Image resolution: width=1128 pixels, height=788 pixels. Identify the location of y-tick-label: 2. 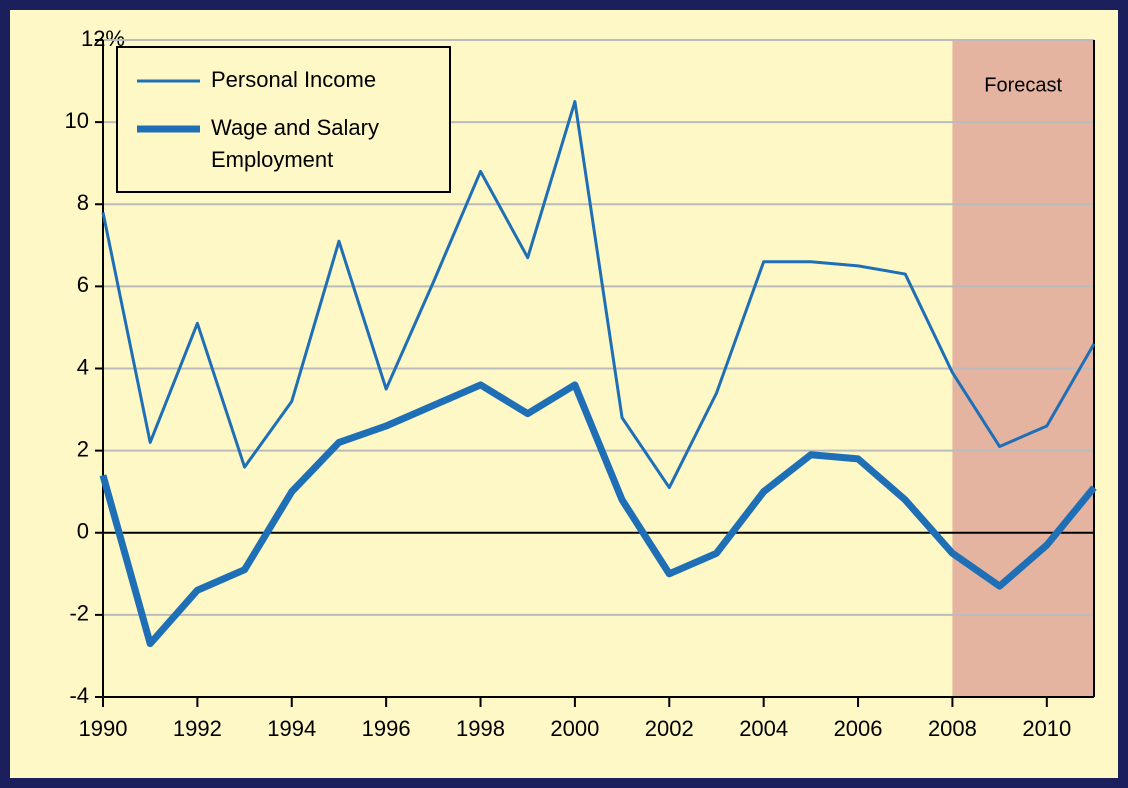
(83, 448).